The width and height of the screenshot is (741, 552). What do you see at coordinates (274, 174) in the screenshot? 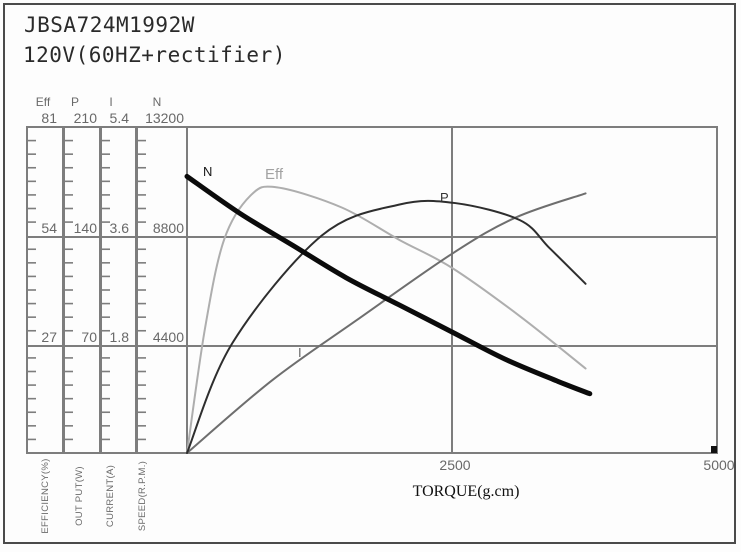
I see `curve-label-efficiency: Eff` at bounding box center [274, 174].